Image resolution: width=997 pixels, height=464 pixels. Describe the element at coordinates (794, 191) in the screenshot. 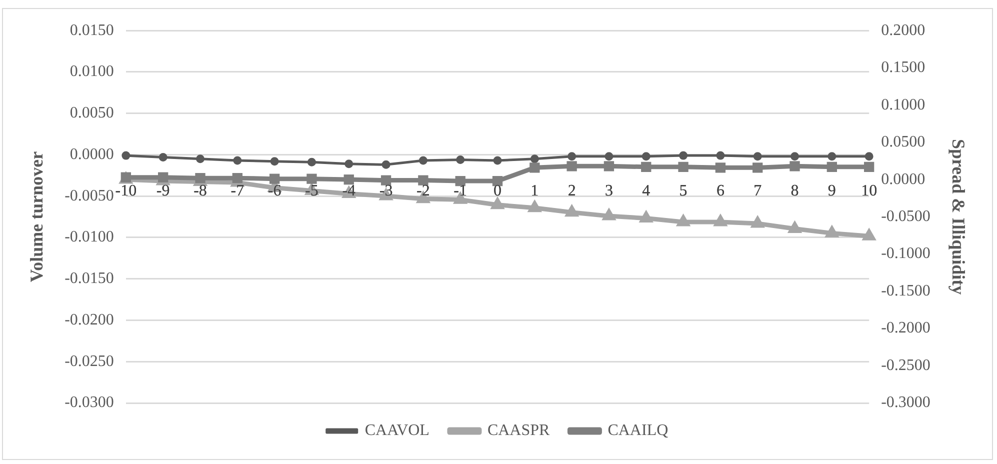

I see `x-tick-label: 8` at that location.